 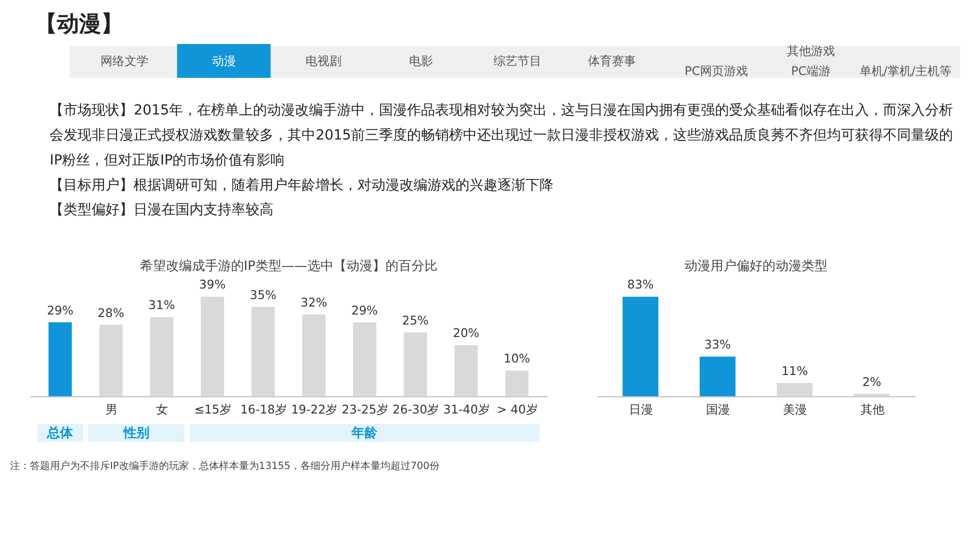 I want to click on x-tick-label: 日漫, so click(x=640, y=409).